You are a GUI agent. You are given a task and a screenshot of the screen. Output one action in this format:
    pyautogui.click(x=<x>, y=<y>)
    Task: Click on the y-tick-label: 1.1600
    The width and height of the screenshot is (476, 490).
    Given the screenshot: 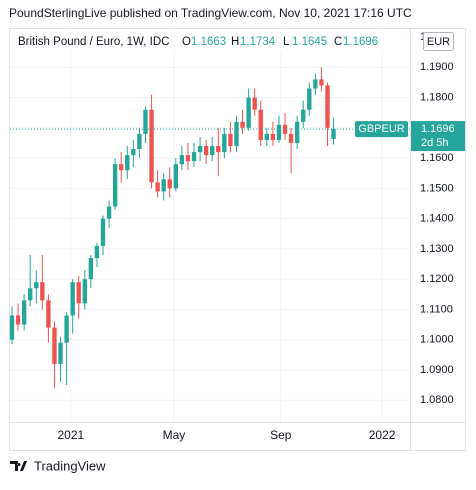 What is the action you would take?
    pyautogui.click(x=437, y=158)
    